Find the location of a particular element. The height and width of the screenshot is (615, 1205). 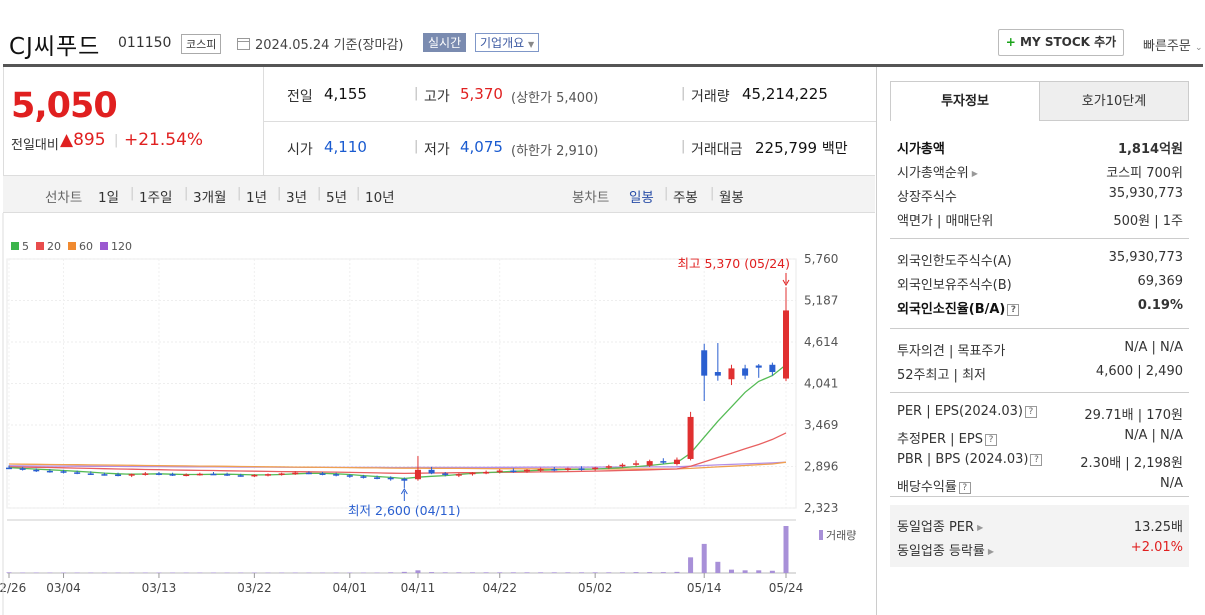

amount-label: 거래대금 is located at coordinates (717, 150).